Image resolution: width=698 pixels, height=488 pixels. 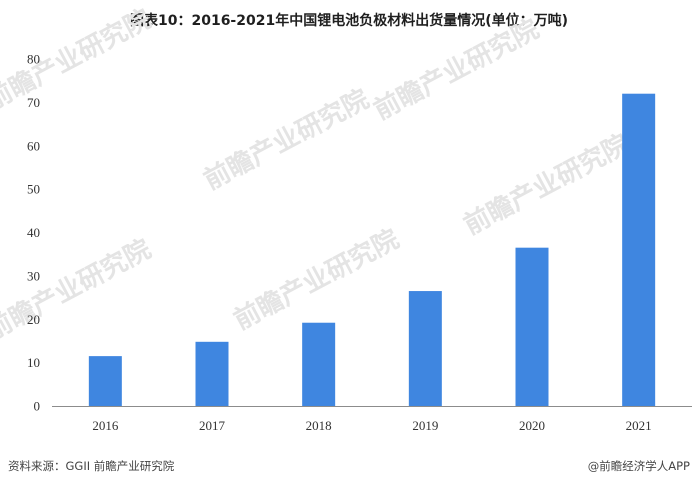 What do you see at coordinates (319, 364) in the screenshot?
I see `bar-2018` at bounding box center [319, 364].